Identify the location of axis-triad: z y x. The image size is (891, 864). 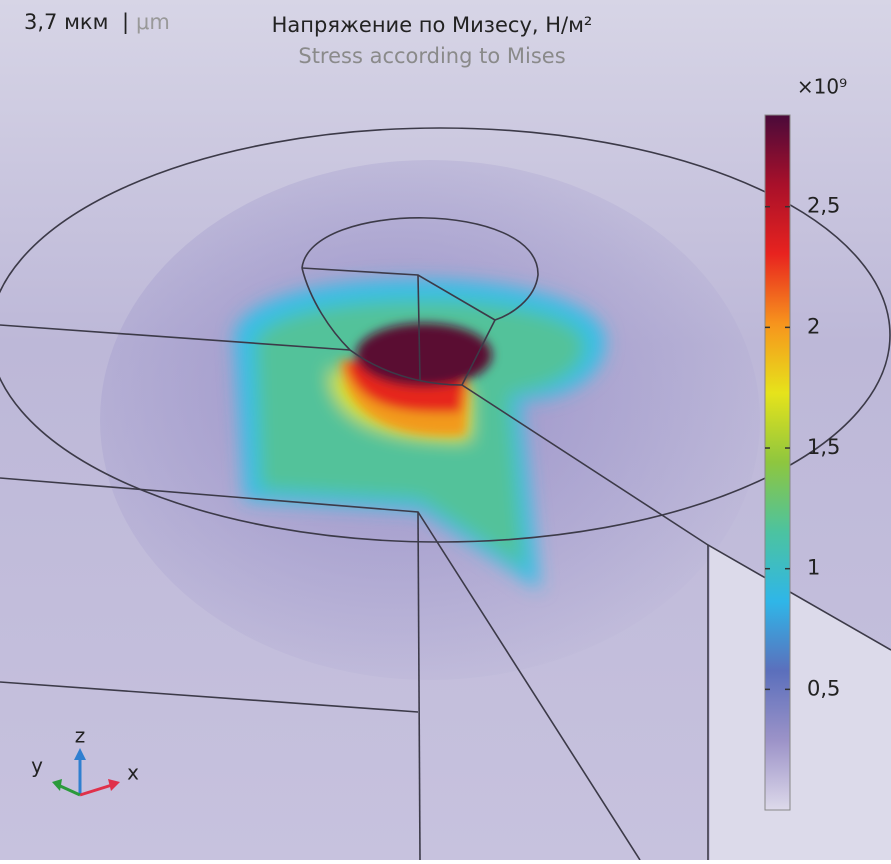
(85, 760).